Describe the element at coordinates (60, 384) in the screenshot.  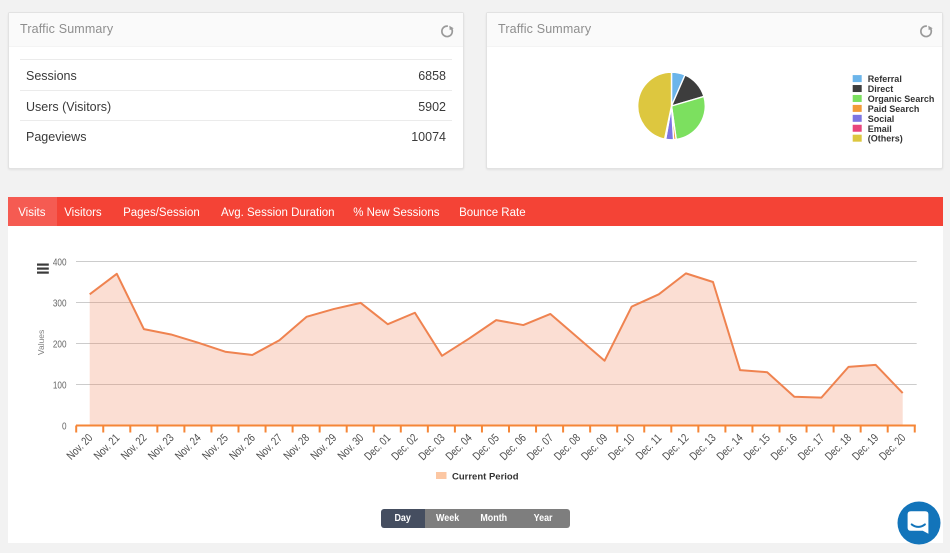
I see `svg-text: 100` at that location.